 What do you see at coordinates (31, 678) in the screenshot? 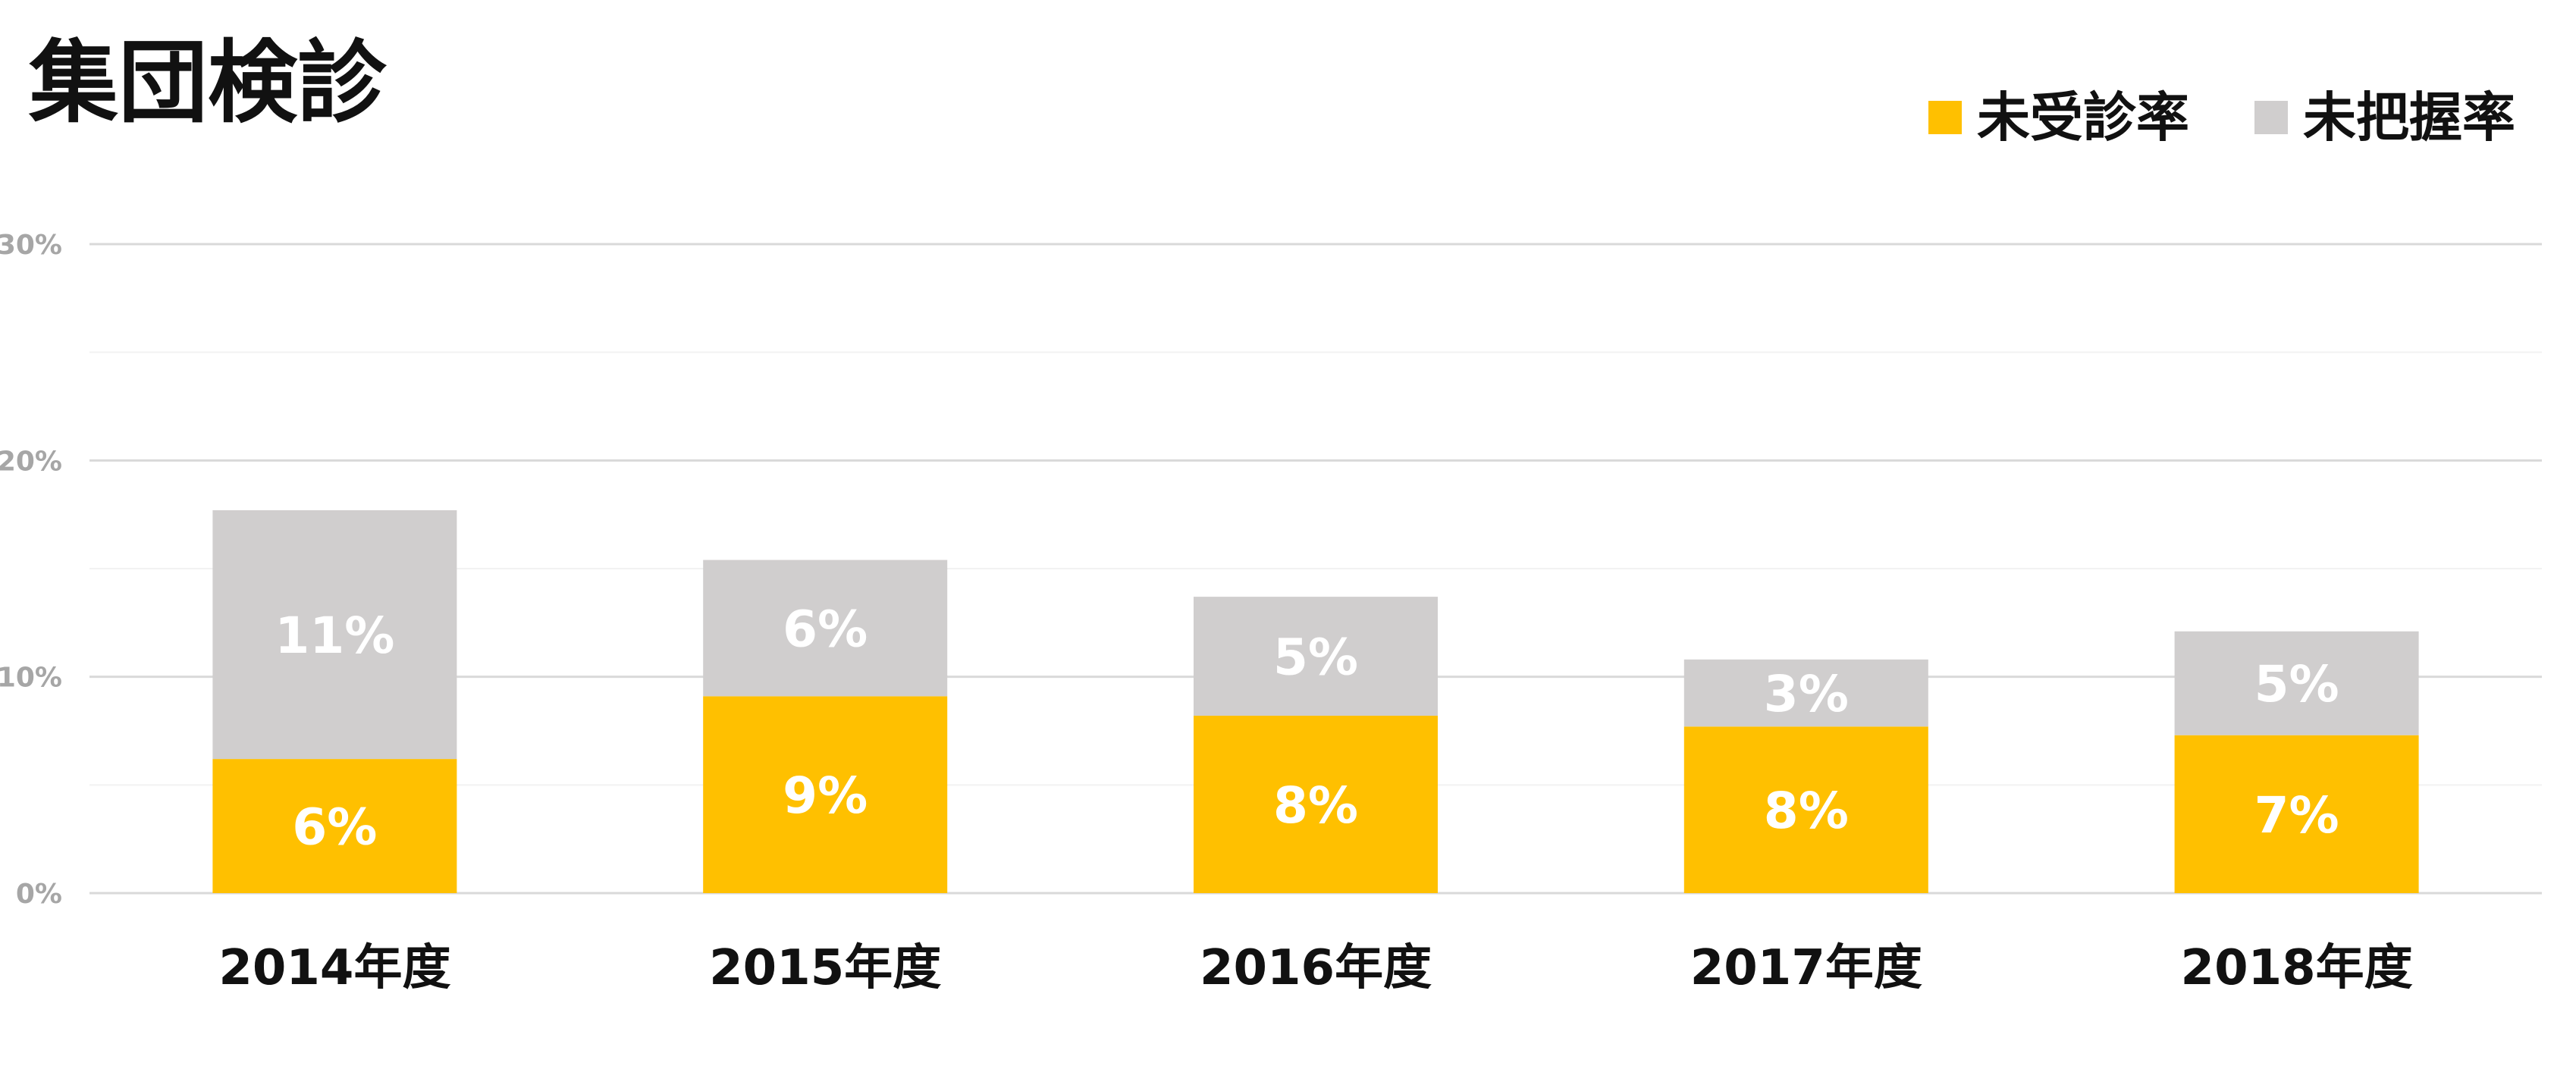
I see `y-tick-label: 10%` at bounding box center [31, 678].